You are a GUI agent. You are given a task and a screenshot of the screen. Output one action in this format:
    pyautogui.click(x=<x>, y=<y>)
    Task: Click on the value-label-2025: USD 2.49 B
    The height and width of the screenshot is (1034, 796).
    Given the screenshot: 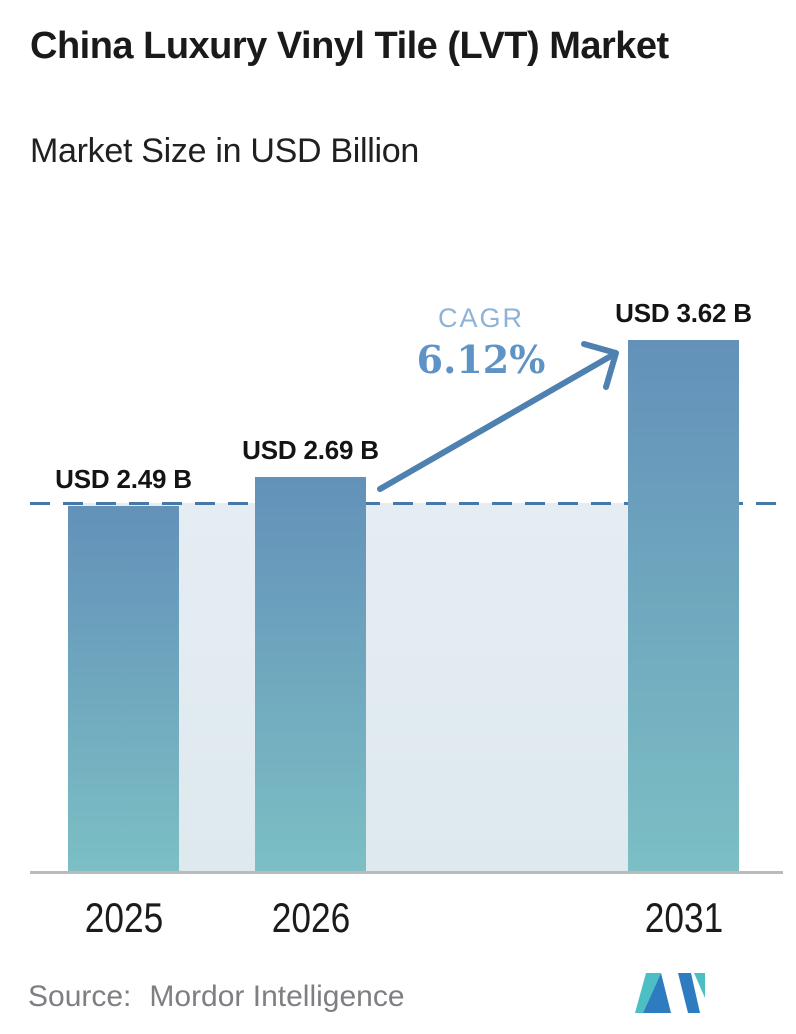 What is the action you would take?
    pyautogui.click(x=123, y=479)
    